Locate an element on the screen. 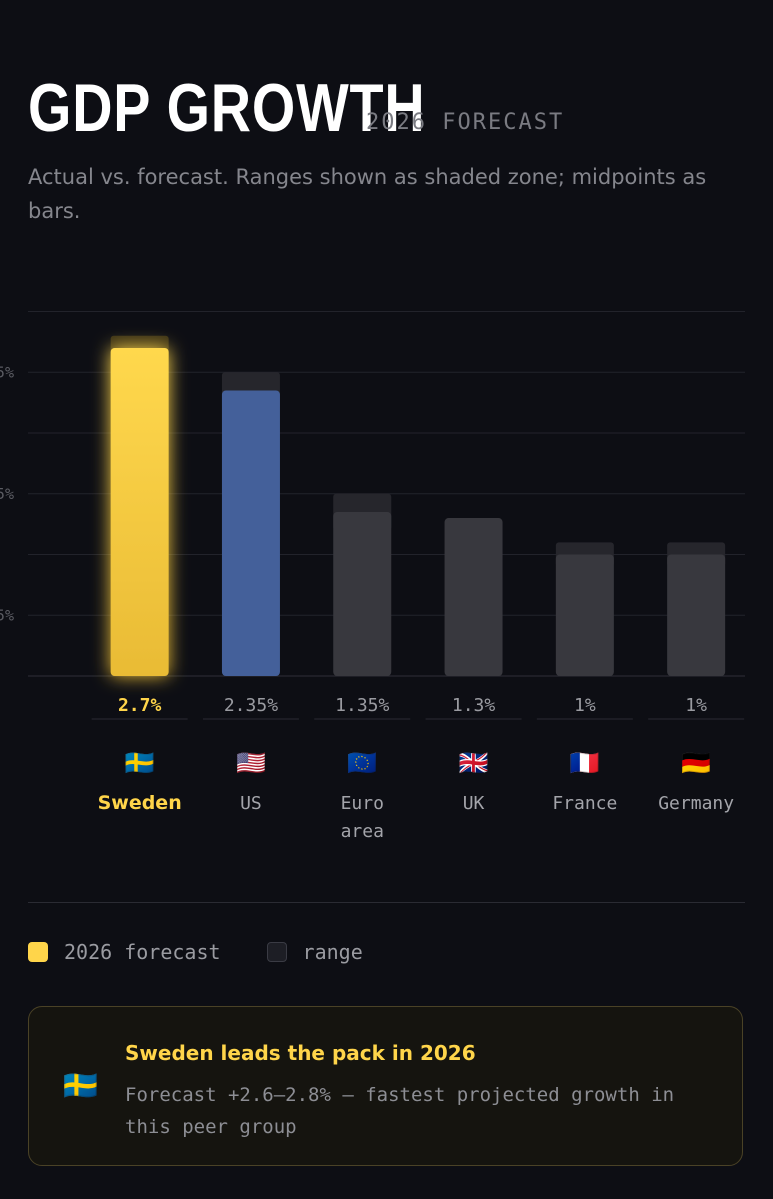 Image resolution: width=773 pixels, height=1199 pixels. country-flag-icon: 🇸🇪 is located at coordinates (140, 763).